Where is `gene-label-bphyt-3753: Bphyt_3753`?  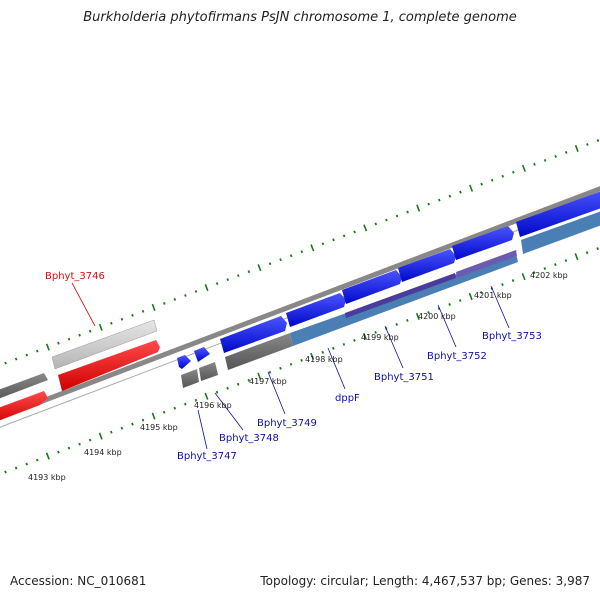
gene-label-bphyt-3753: Bphyt_3753 is located at coordinates (512, 336).